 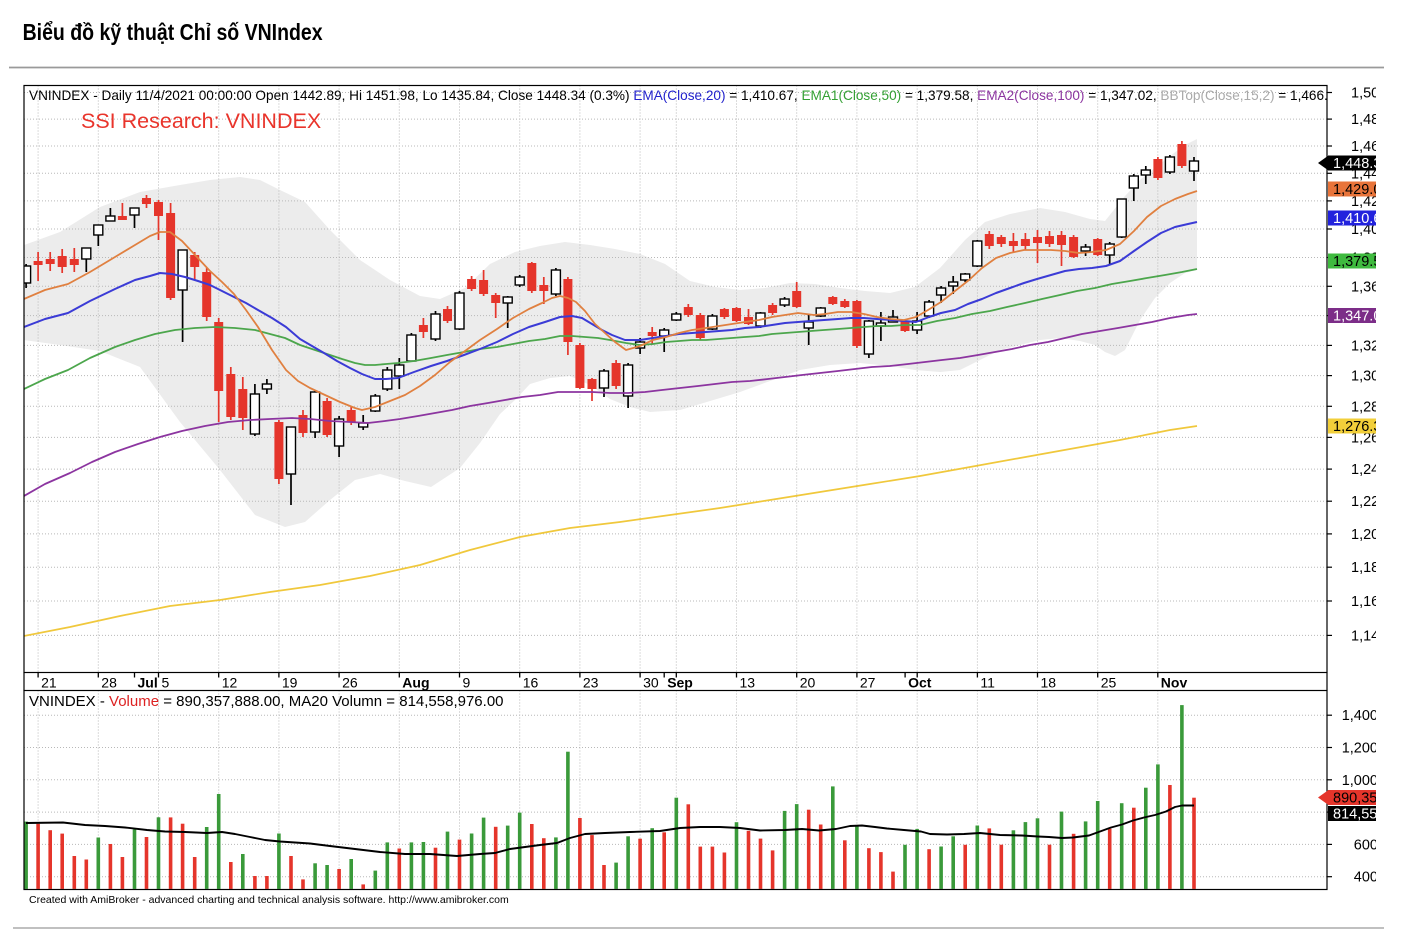 I want to click on svg-text: 1,160, so click(x=1369, y=602).